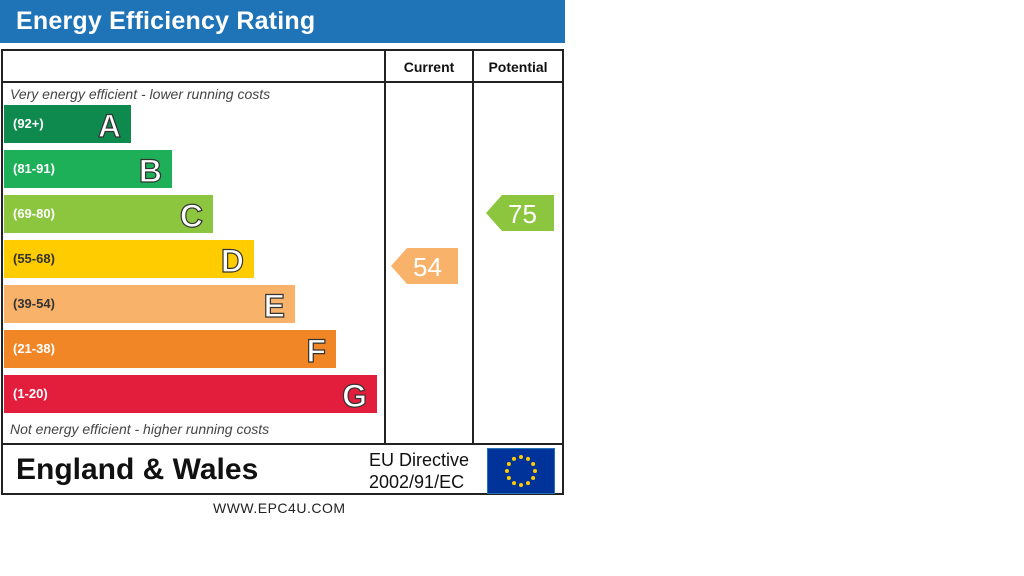  Describe the element at coordinates (521, 471) in the screenshot. I see `eu-flag-icon` at that location.